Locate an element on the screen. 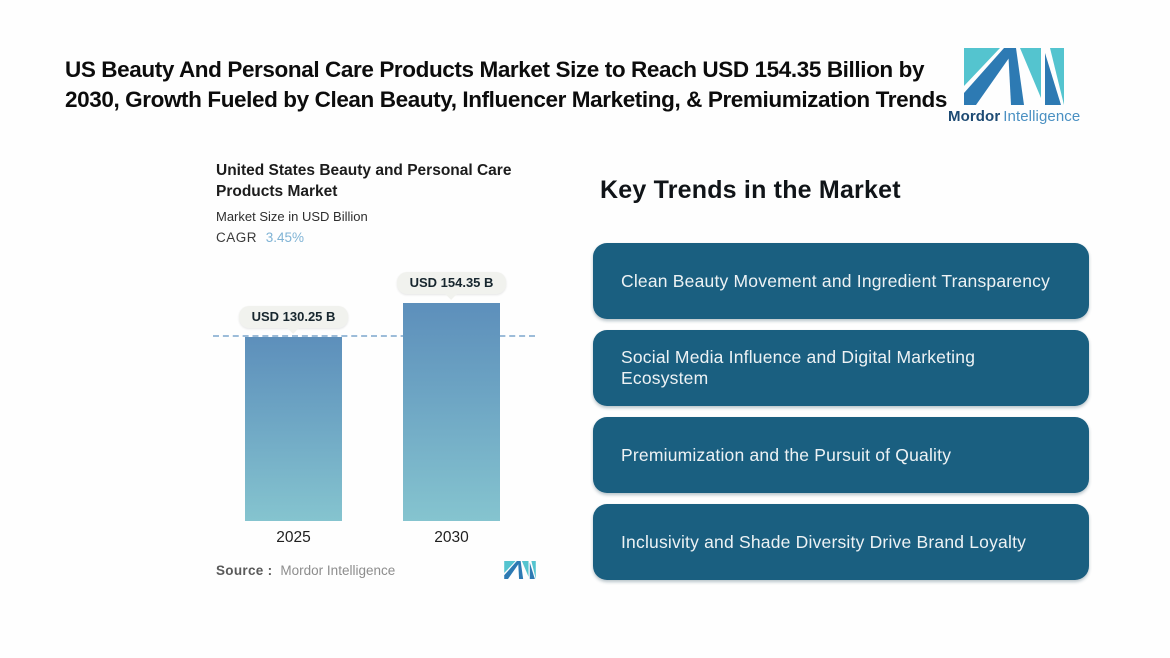 The image size is (1170, 658). cagr-value: 3.45% is located at coordinates (285, 237).